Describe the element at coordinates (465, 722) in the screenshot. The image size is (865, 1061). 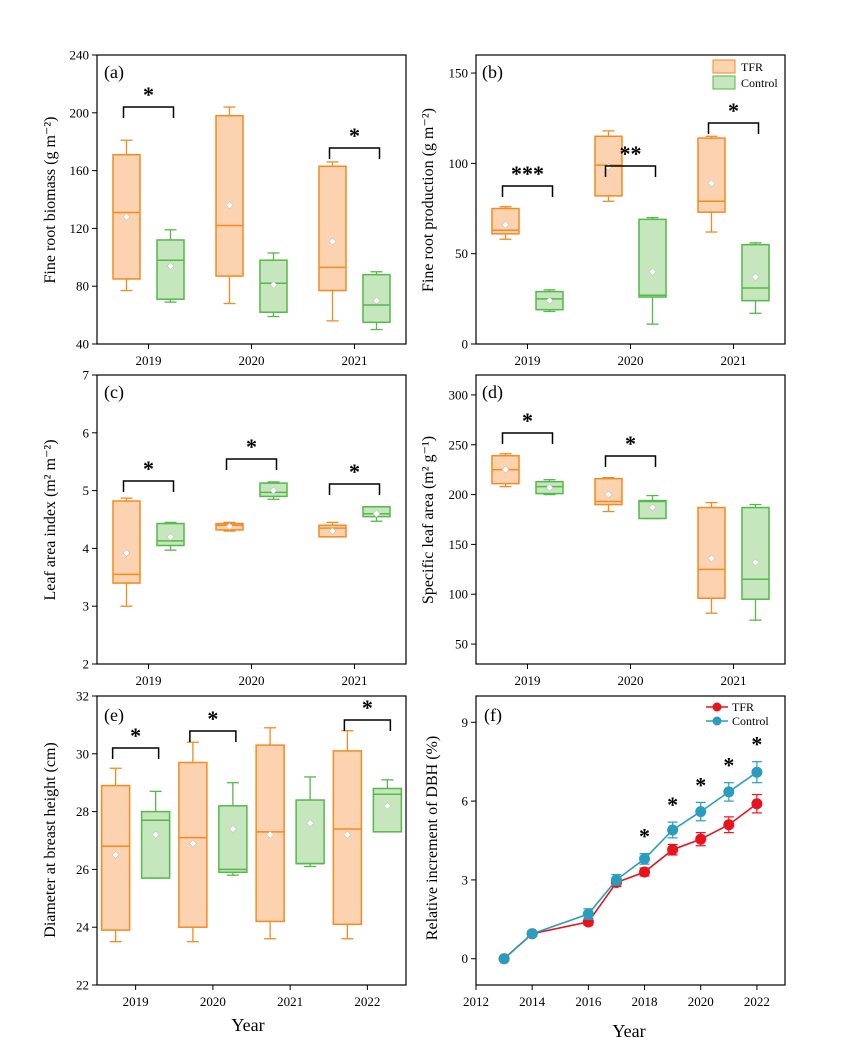
I see `panel-f-ytick-label: 9` at that location.